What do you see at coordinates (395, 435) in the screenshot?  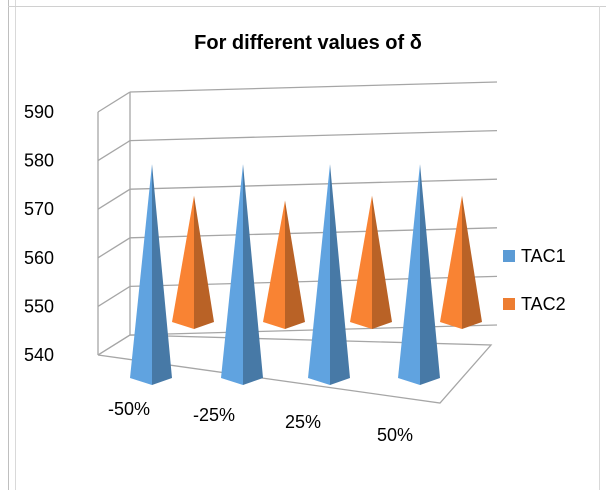 I see `x-tick-label: 50%` at bounding box center [395, 435].